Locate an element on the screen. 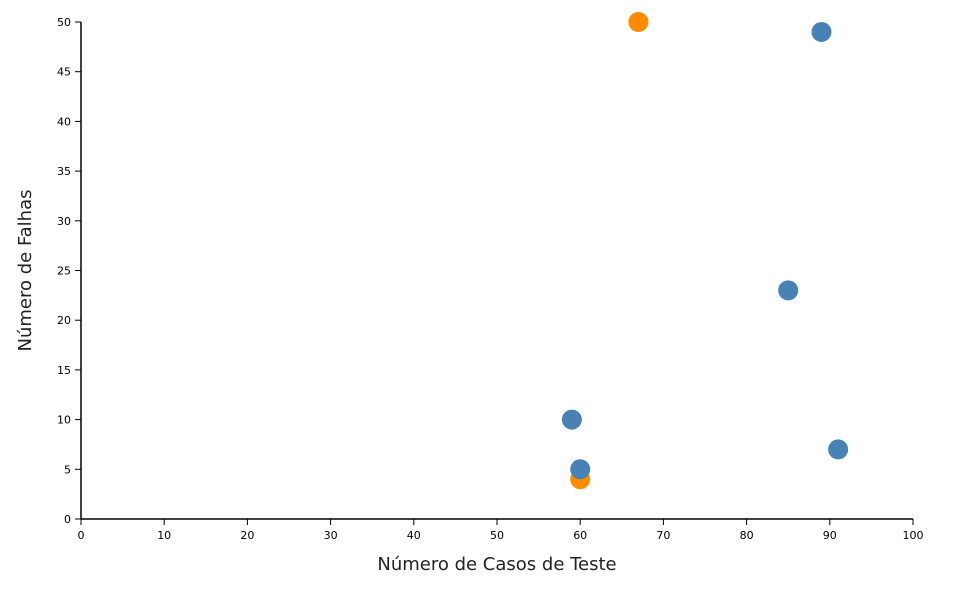  y-tick-label: 10 is located at coordinates (64, 420).